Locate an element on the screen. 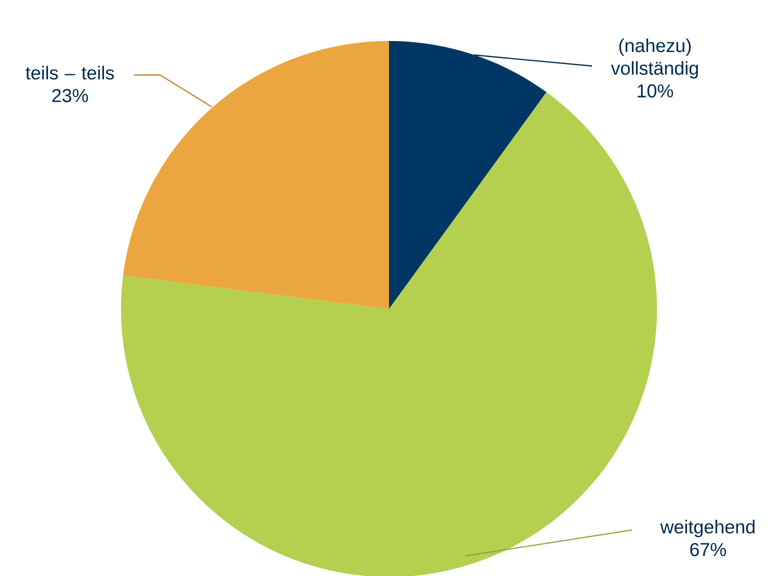 This screenshot has height=576, width=775. slice-label: teils – teils is located at coordinates (70, 73).